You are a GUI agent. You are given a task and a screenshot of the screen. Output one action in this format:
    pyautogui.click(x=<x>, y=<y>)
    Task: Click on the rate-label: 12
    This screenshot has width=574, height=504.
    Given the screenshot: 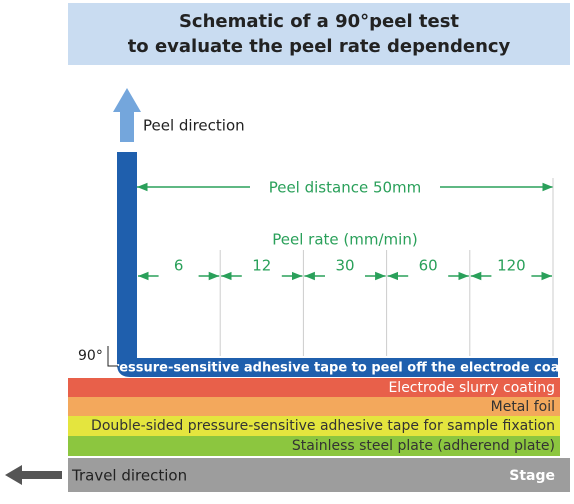 What is the action you would take?
    pyautogui.click(x=261, y=266)
    